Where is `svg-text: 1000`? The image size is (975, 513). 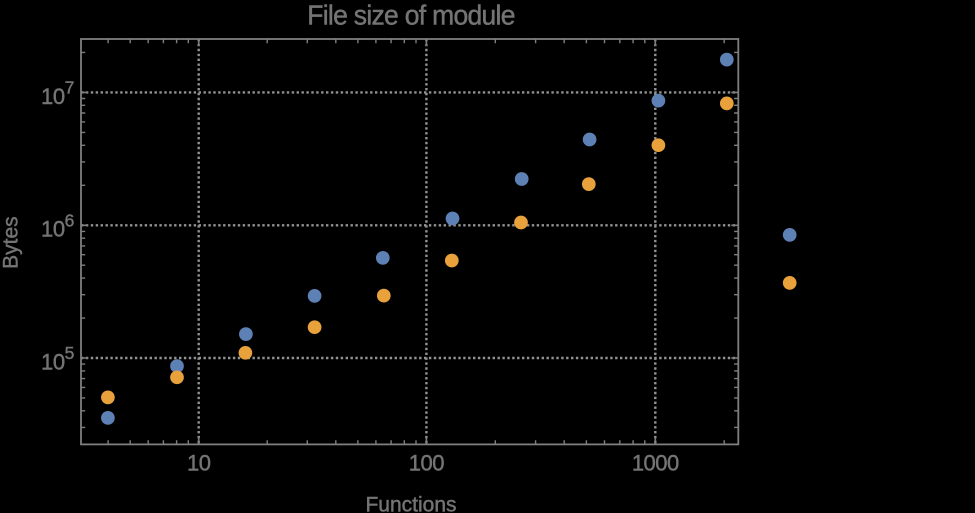 svg-text: 1000 is located at coordinates (655, 463).